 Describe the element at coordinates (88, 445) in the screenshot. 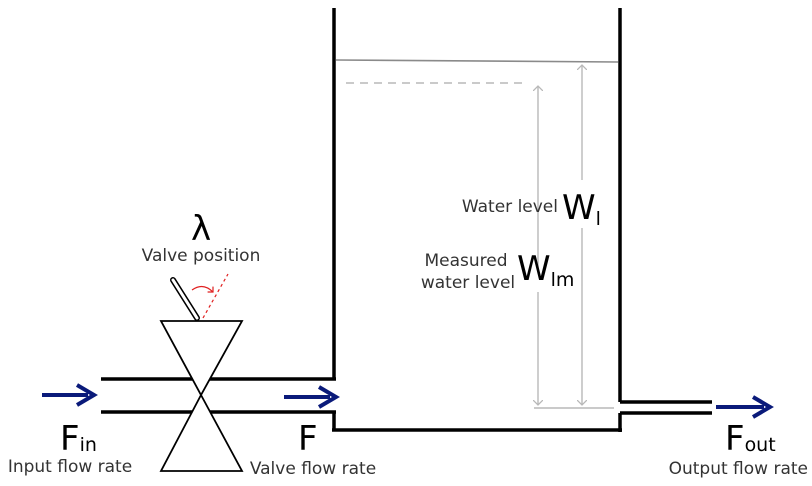

I see `f-in-sub: in` at that location.